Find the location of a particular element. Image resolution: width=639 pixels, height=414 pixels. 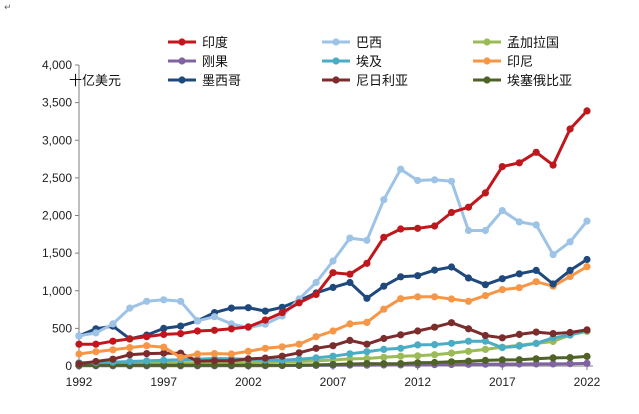

y-tick-label: 4,000 is located at coordinates (57, 65).